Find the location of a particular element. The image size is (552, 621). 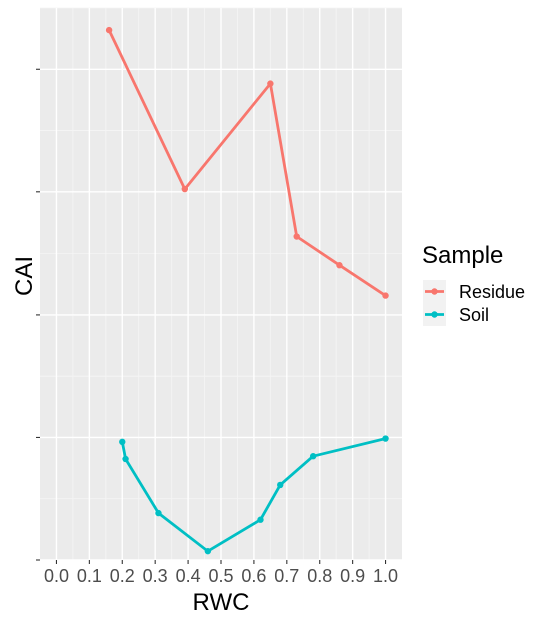

legend: Sample Residue Soil is located at coordinates (473, 284).